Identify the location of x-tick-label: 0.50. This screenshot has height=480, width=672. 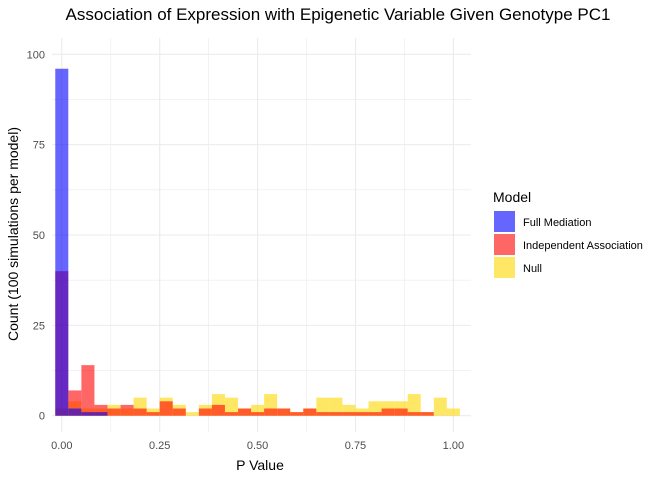
(257, 446).